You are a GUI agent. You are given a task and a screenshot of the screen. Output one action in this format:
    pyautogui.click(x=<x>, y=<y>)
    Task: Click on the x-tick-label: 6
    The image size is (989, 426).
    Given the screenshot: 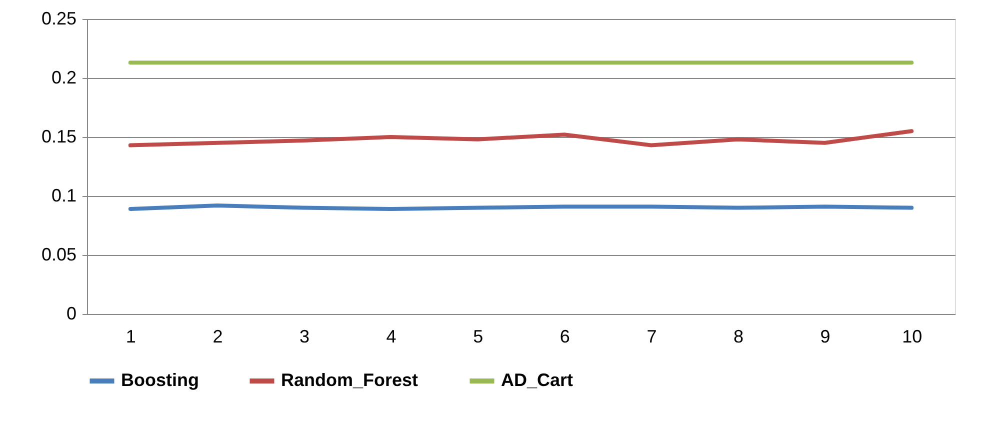 What is the action you would take?
    pyautogui.click(x=565, y=336)
    